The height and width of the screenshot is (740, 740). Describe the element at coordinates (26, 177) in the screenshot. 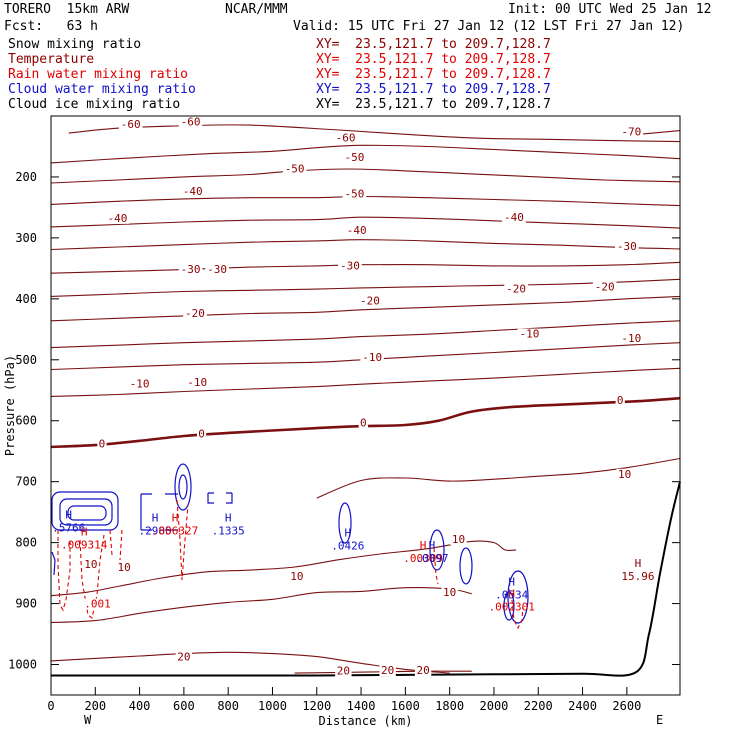

I see `y-tick-label: 200` at that location.